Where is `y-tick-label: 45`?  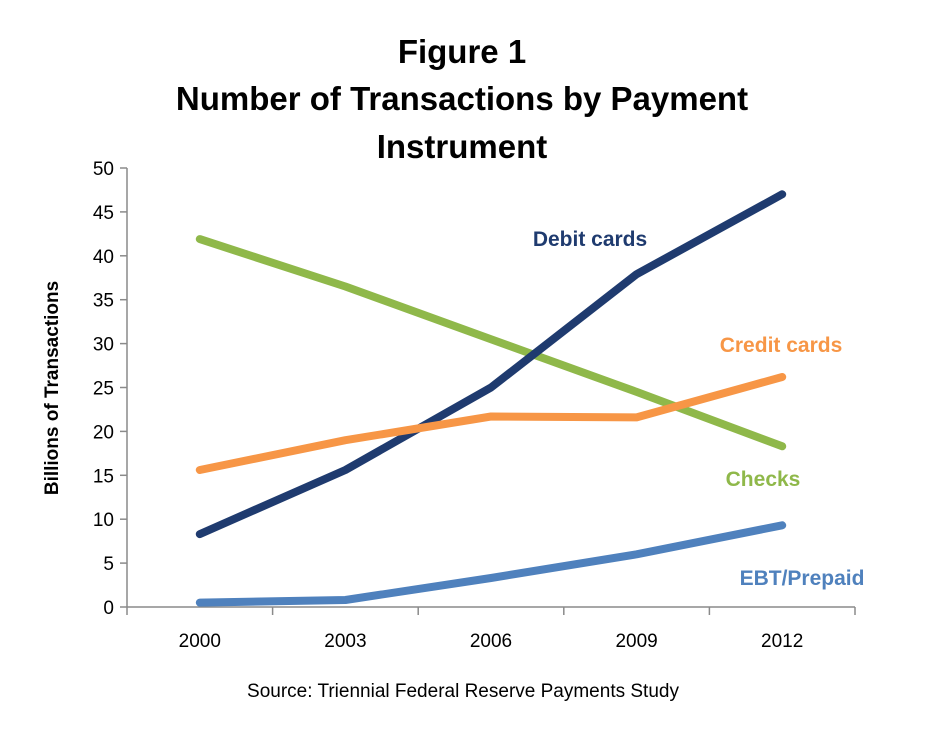 y-tick-label: 45 is located at coordinates (103, 213).